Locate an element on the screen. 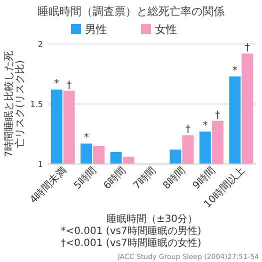 The width and height of the screenshot is (262, 262). y-axis-title: 7時間睡眠と比較した死亡リスク(リスク比) is located at coordinates (14, 104).